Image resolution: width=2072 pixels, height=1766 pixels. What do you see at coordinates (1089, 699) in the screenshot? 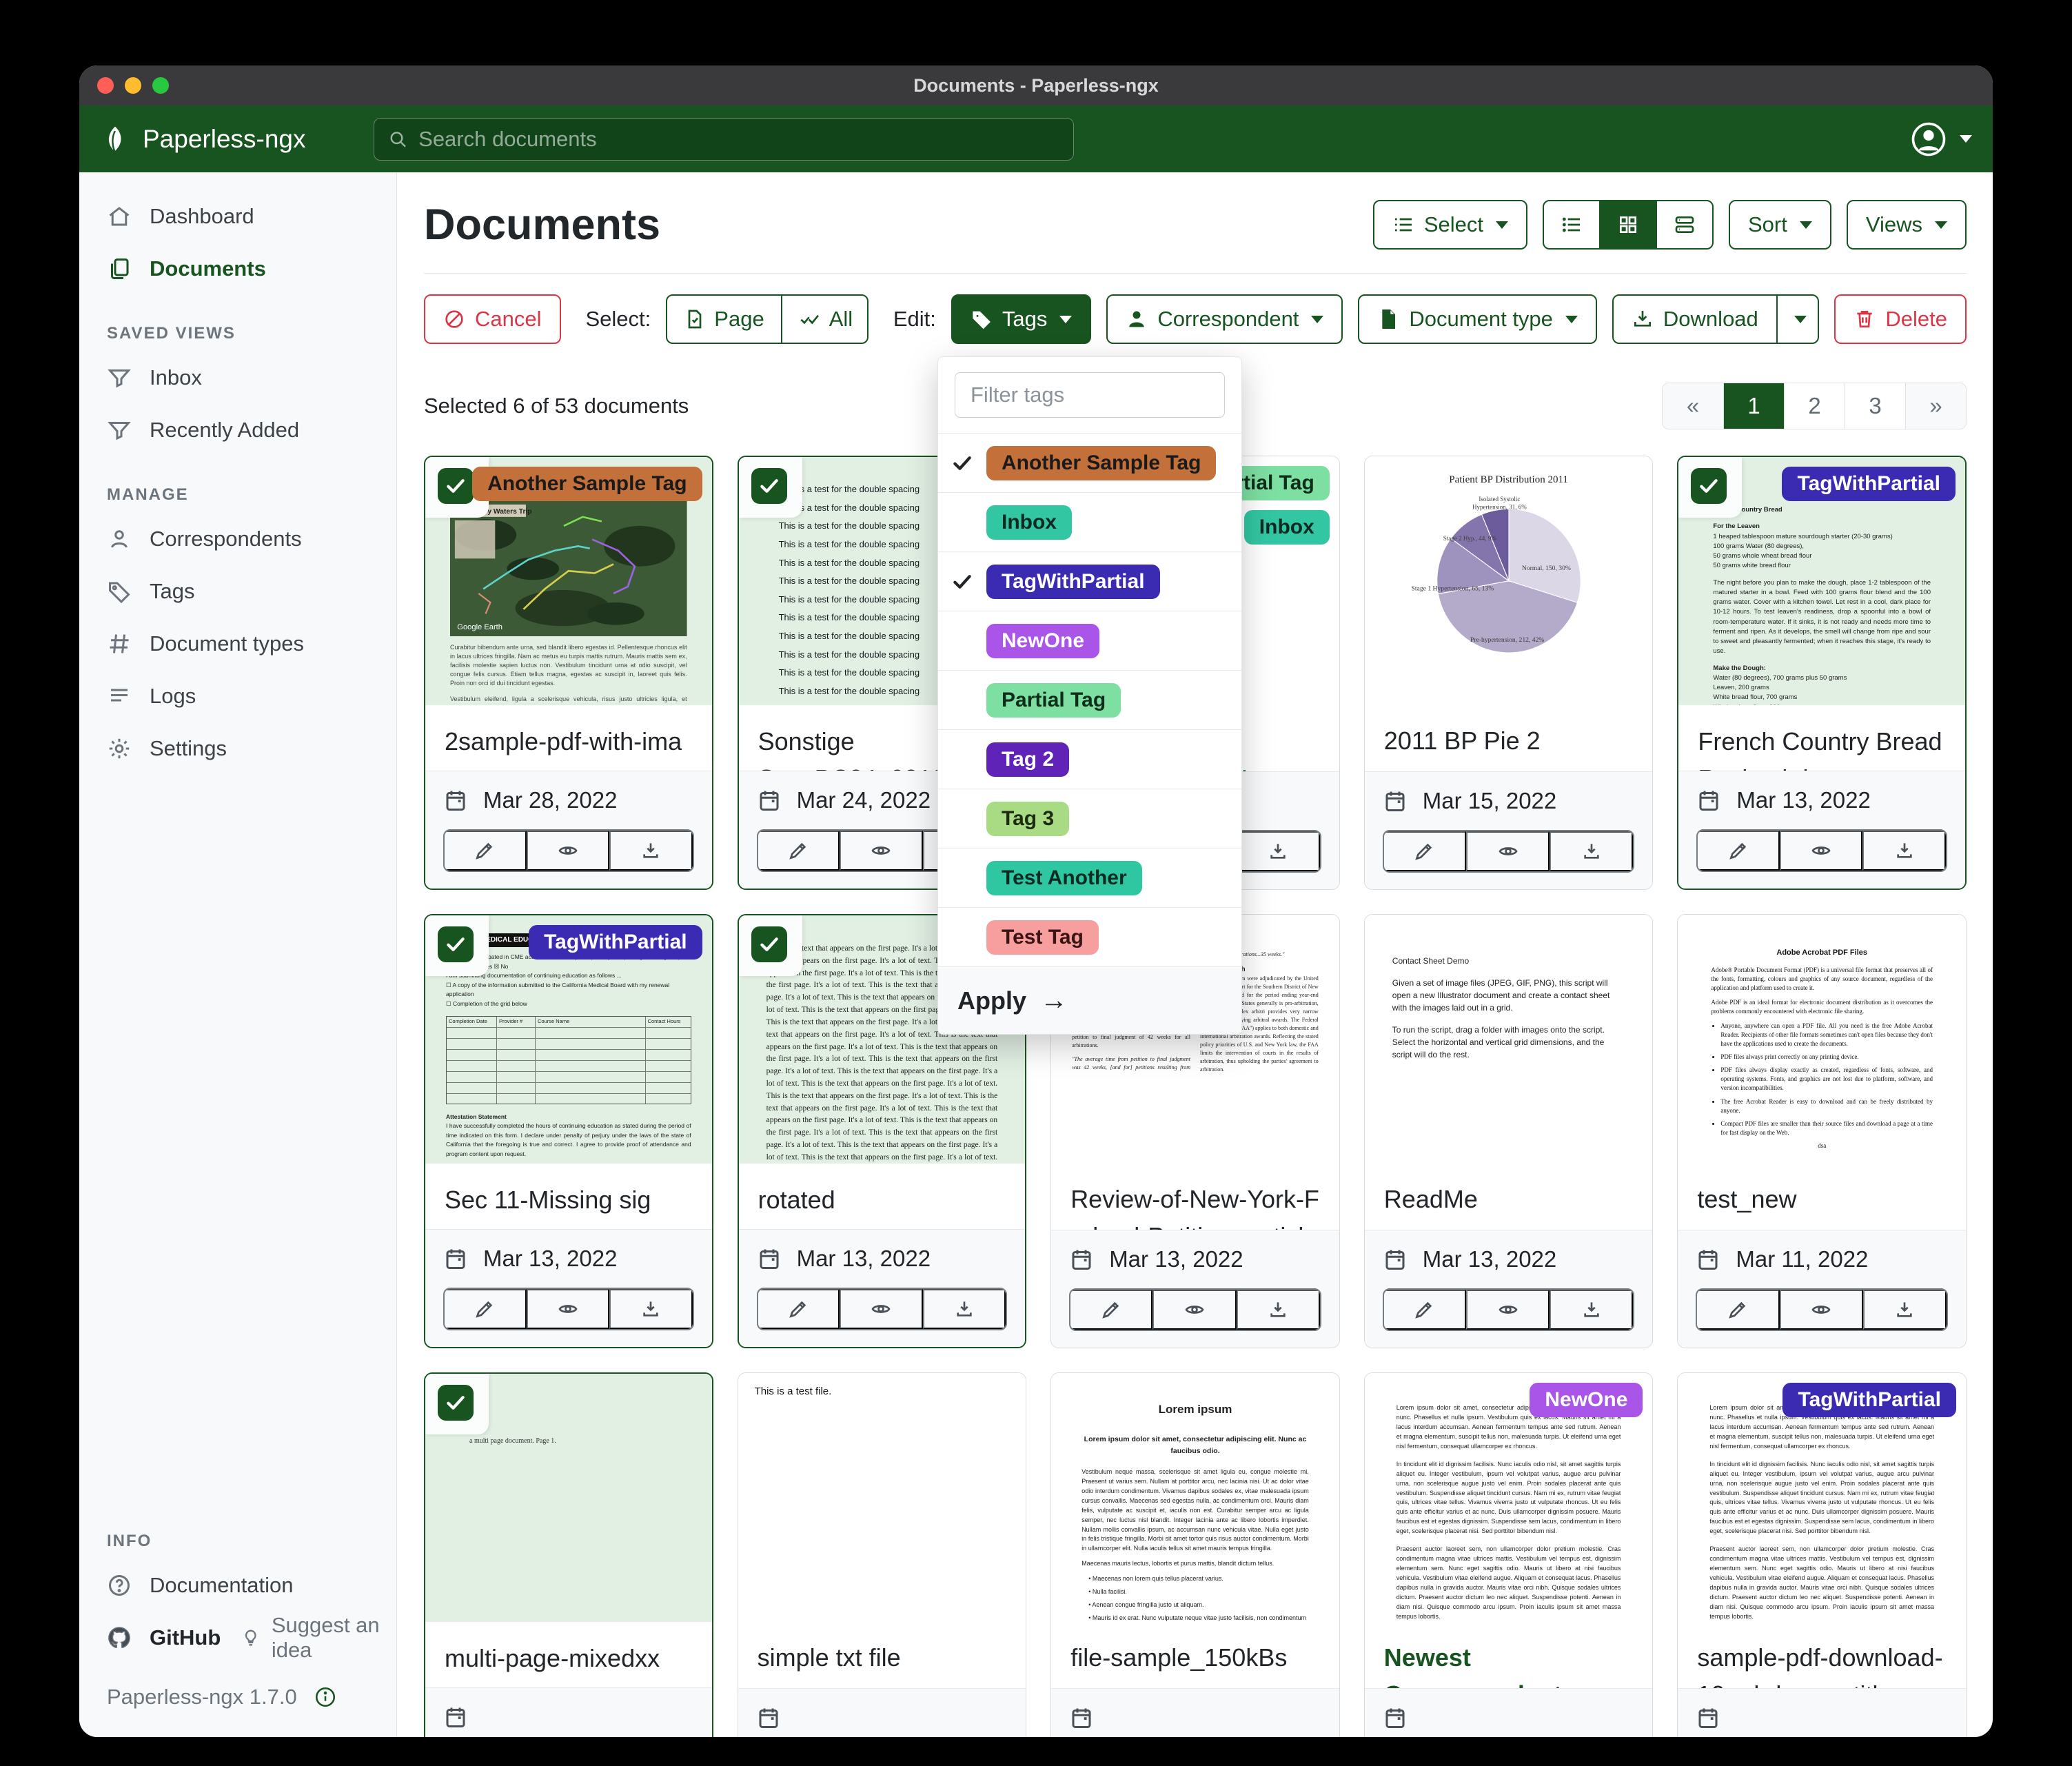
I see `tag-option: Partial Tag` at bounding box center [1089, 699].